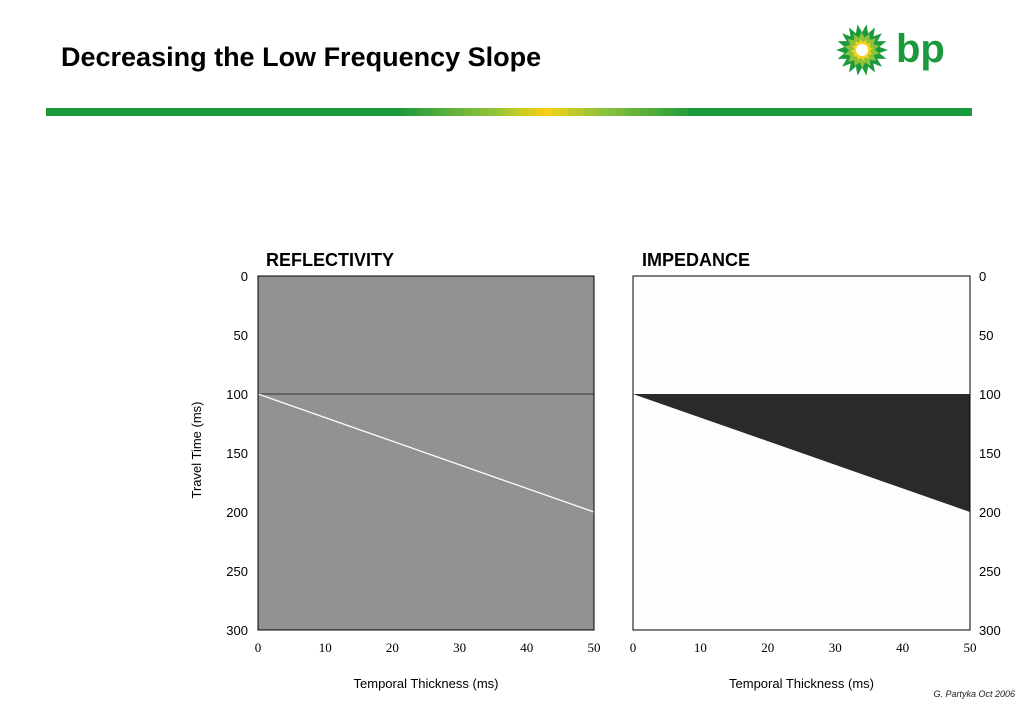  I want to click on impedance-panel-title: IMPEDANCE, so click(696, 260).